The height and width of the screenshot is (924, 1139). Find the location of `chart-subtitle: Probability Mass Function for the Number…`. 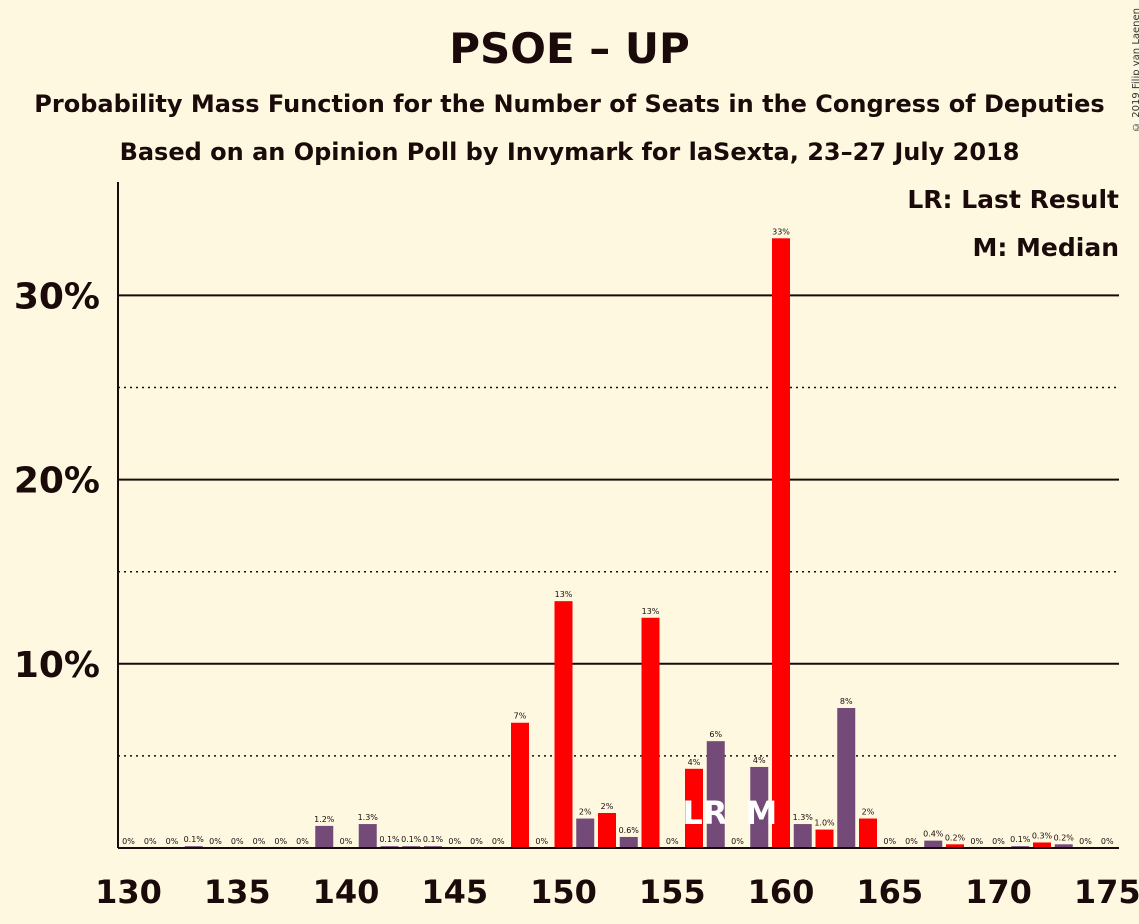

chart-subtitle: Probability Mass Function for the Number… is located at coordinates (569, 104).